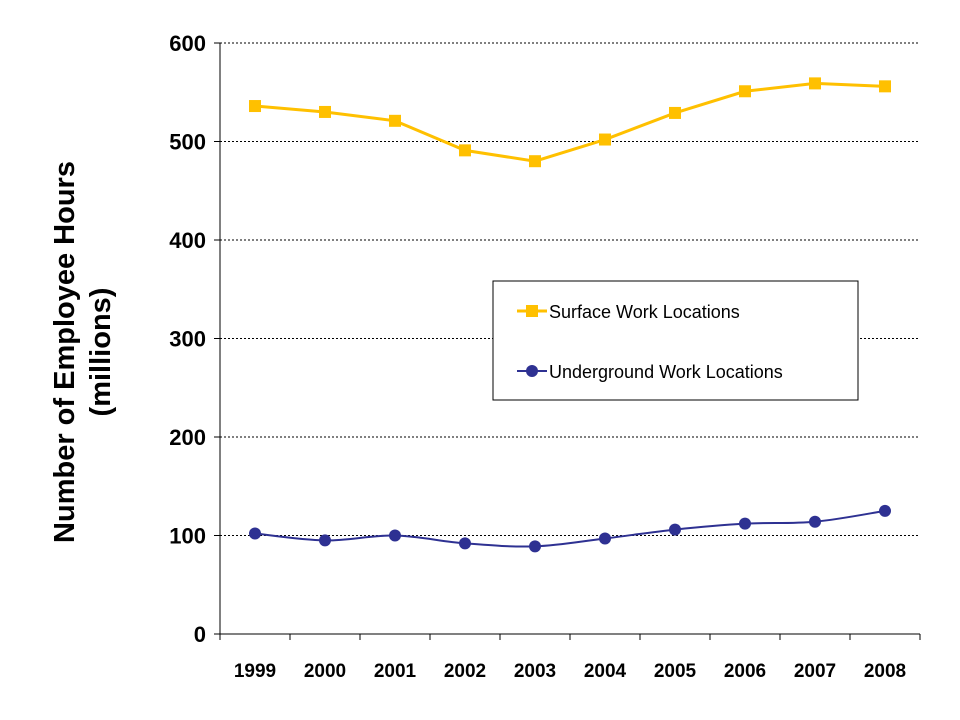  Describe the element at coordinates (465, 150) in the screenshot. I see `data-point-surface-2002` at that location.